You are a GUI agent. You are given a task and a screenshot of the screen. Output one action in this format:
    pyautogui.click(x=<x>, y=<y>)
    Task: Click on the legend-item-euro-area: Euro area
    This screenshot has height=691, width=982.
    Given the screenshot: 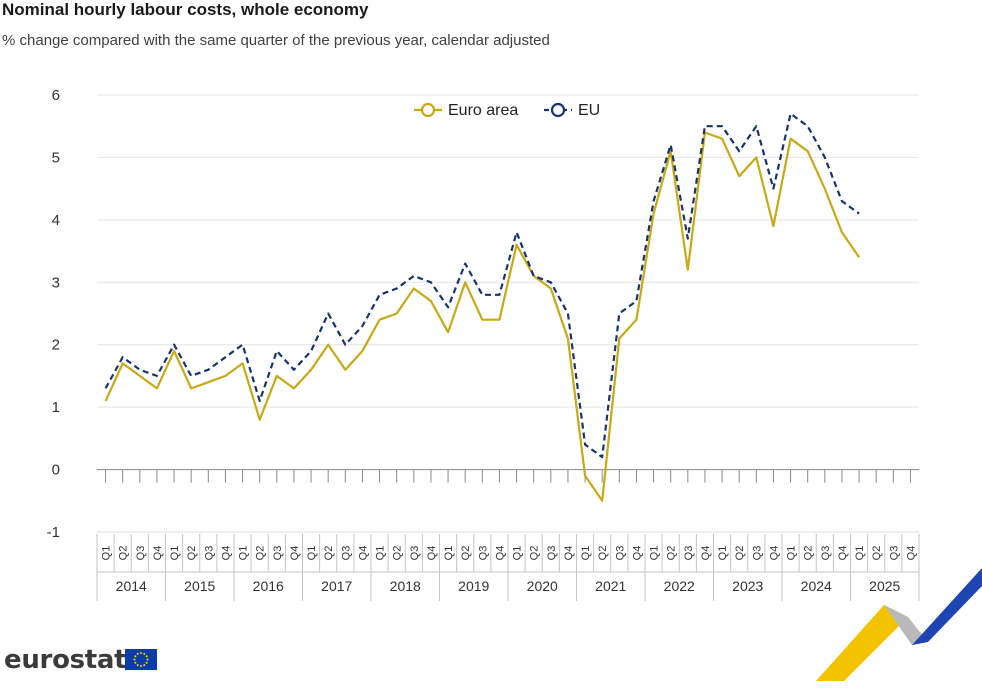 What is the action you would take?
    pyautogui.click(x=466, y=110)
    